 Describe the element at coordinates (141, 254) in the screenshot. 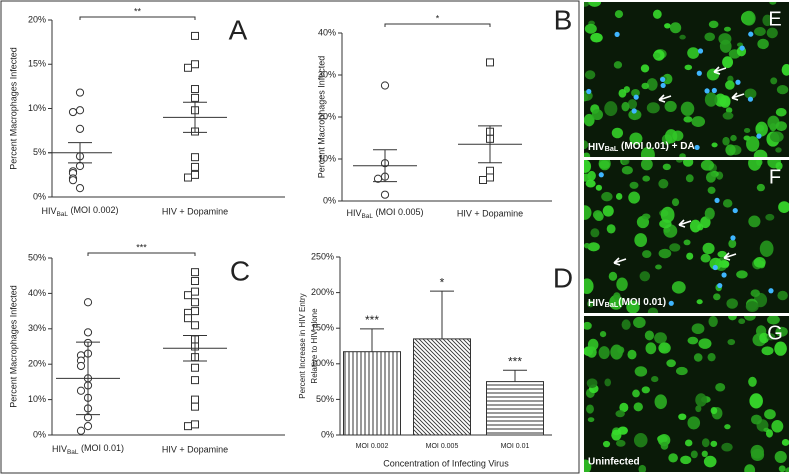

I see `significance-bracket` at that location.